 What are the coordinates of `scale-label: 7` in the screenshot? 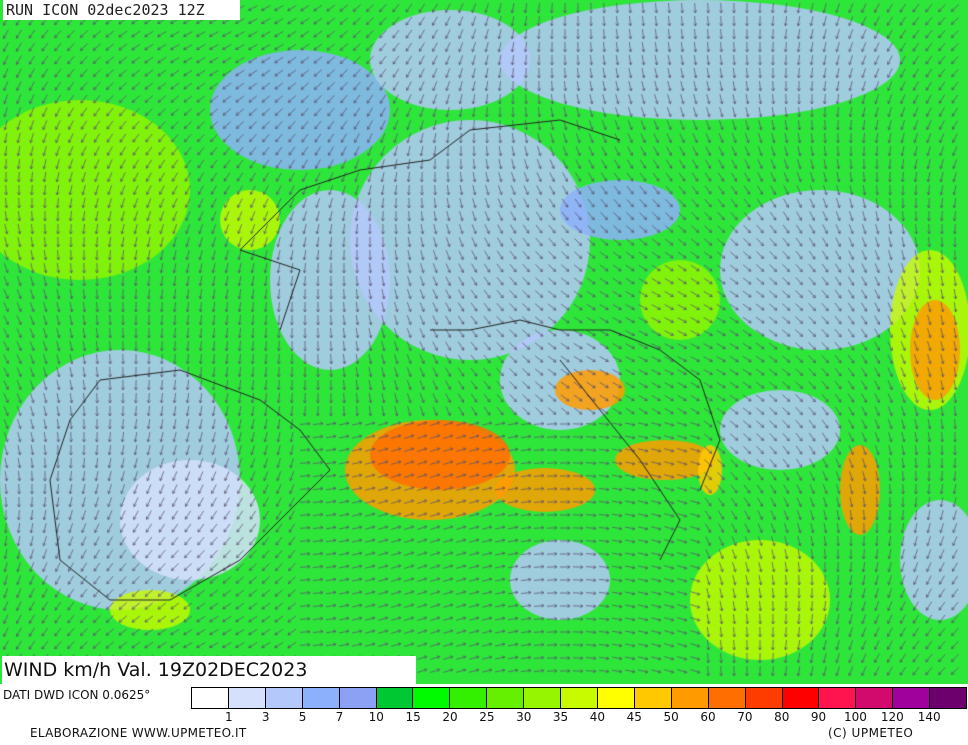 It's located at (339, 717).